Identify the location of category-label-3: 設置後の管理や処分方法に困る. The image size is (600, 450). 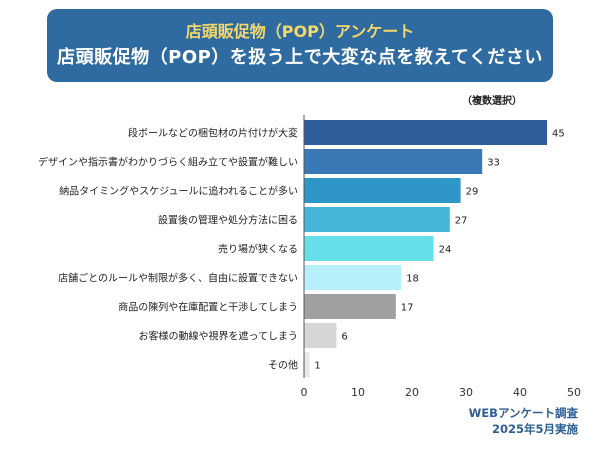
(228, 220).